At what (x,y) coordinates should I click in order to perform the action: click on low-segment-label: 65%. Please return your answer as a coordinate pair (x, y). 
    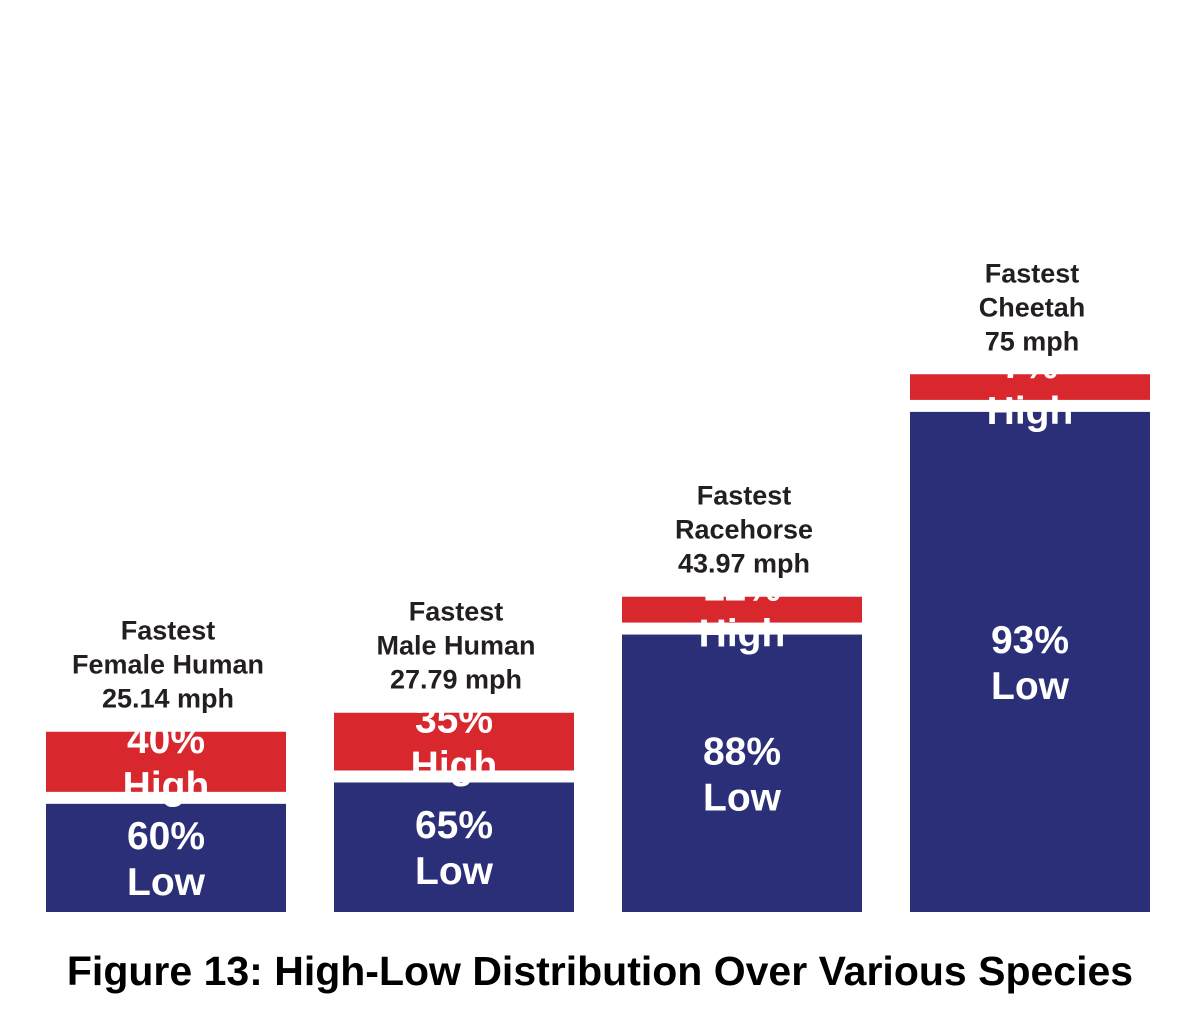
    Looking at the image, I should click on (454, 825).